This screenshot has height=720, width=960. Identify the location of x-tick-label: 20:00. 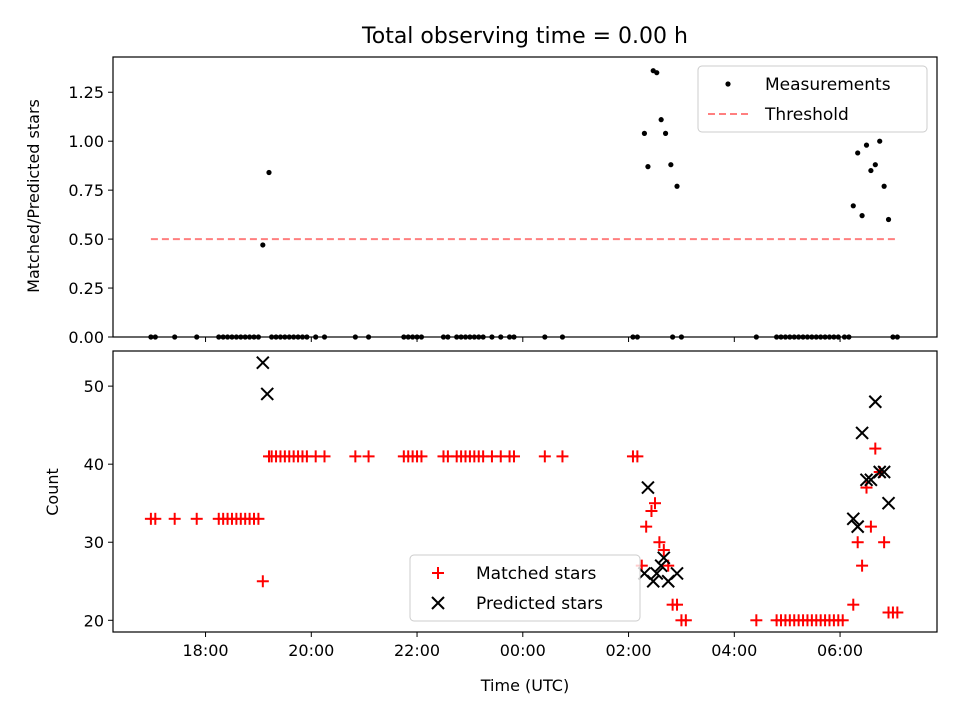
(311, 650).